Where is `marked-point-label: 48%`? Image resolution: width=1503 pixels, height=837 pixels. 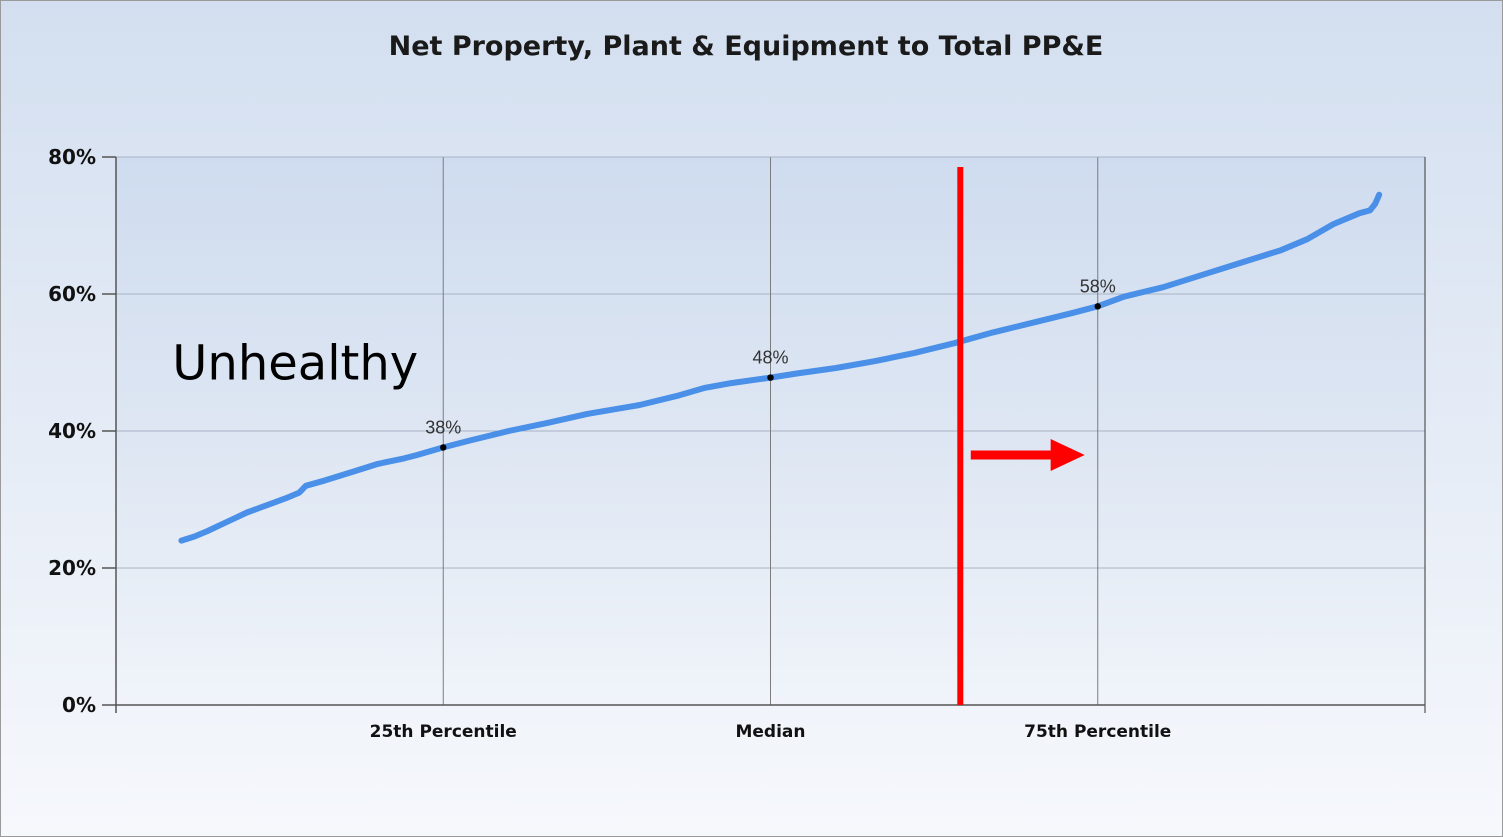
marked-point-label: 48% is located at coordinates (770, 358).